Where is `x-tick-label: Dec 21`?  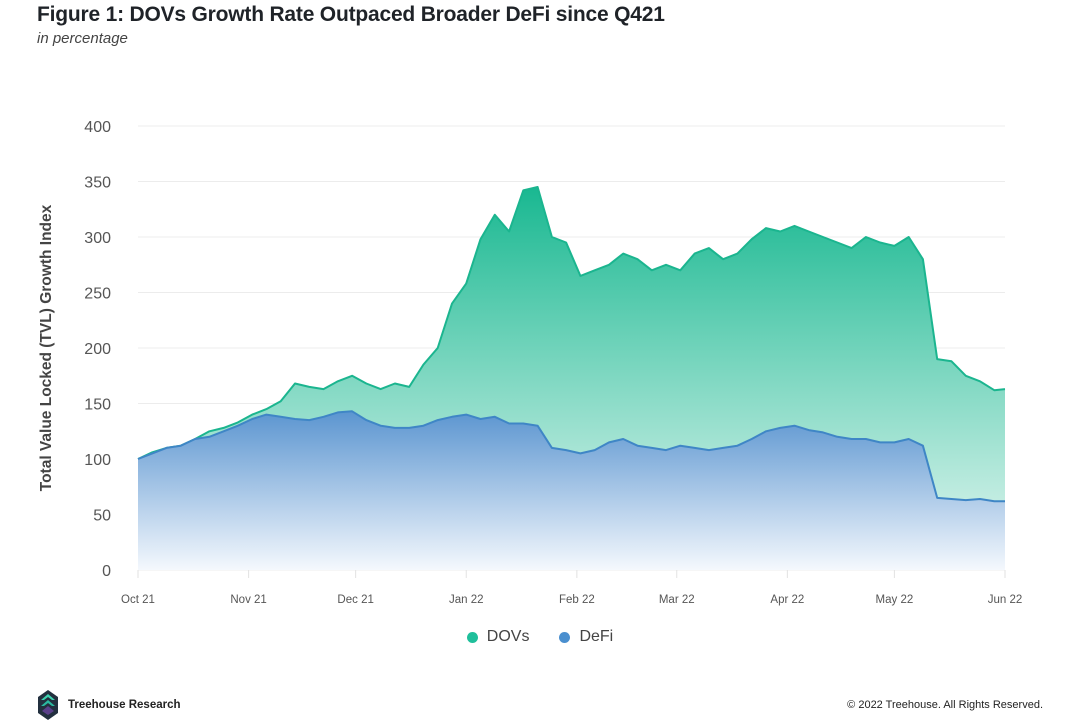 x-tick-label: Dec 21 is located at coordinates (355, 600).